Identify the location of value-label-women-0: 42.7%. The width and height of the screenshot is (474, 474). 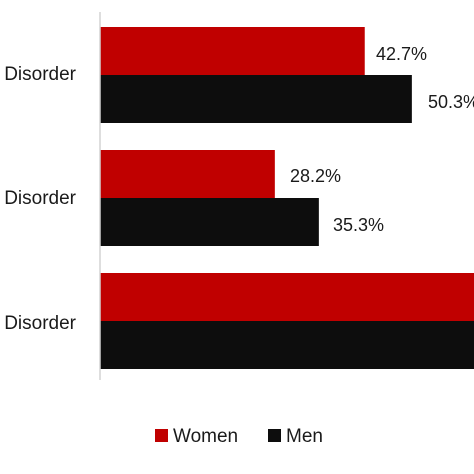
(401, 54).